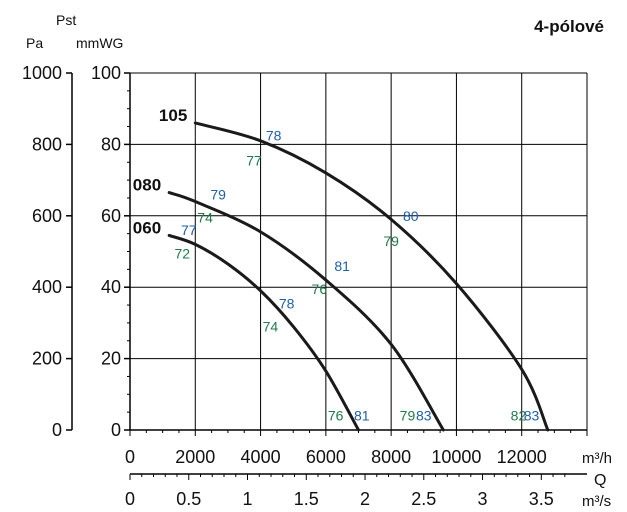 The width and height of the screenshot is (627, 512). I want to click on m3h-tick-label: 2000, so click(195, 457).